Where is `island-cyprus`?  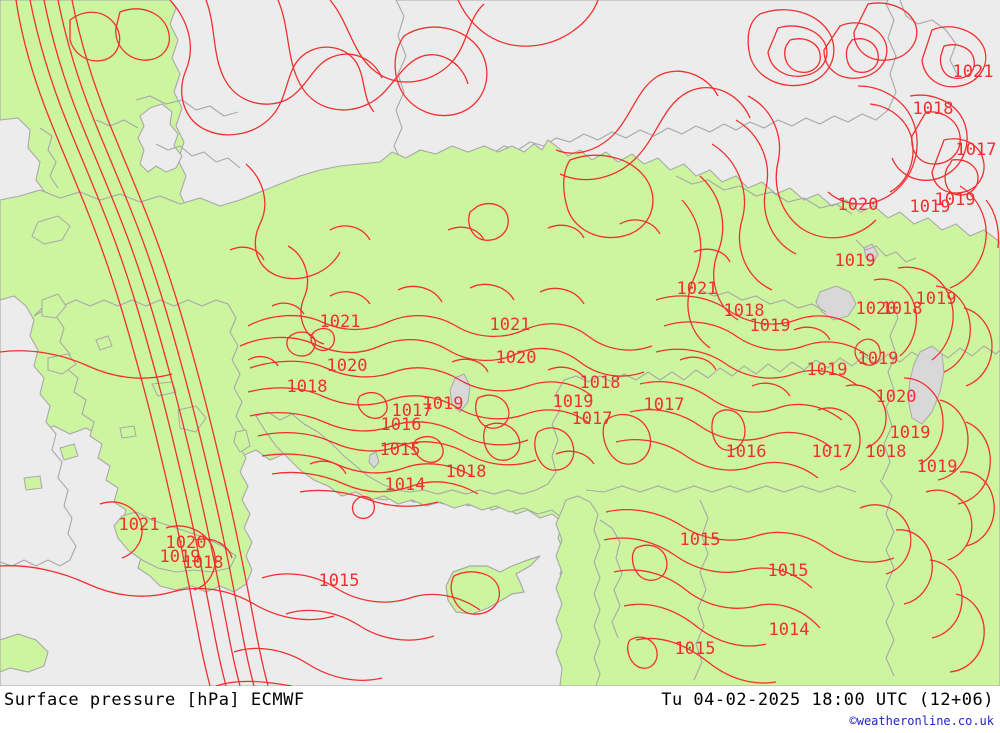
island-cyprus is located at coordinates (493, 585).